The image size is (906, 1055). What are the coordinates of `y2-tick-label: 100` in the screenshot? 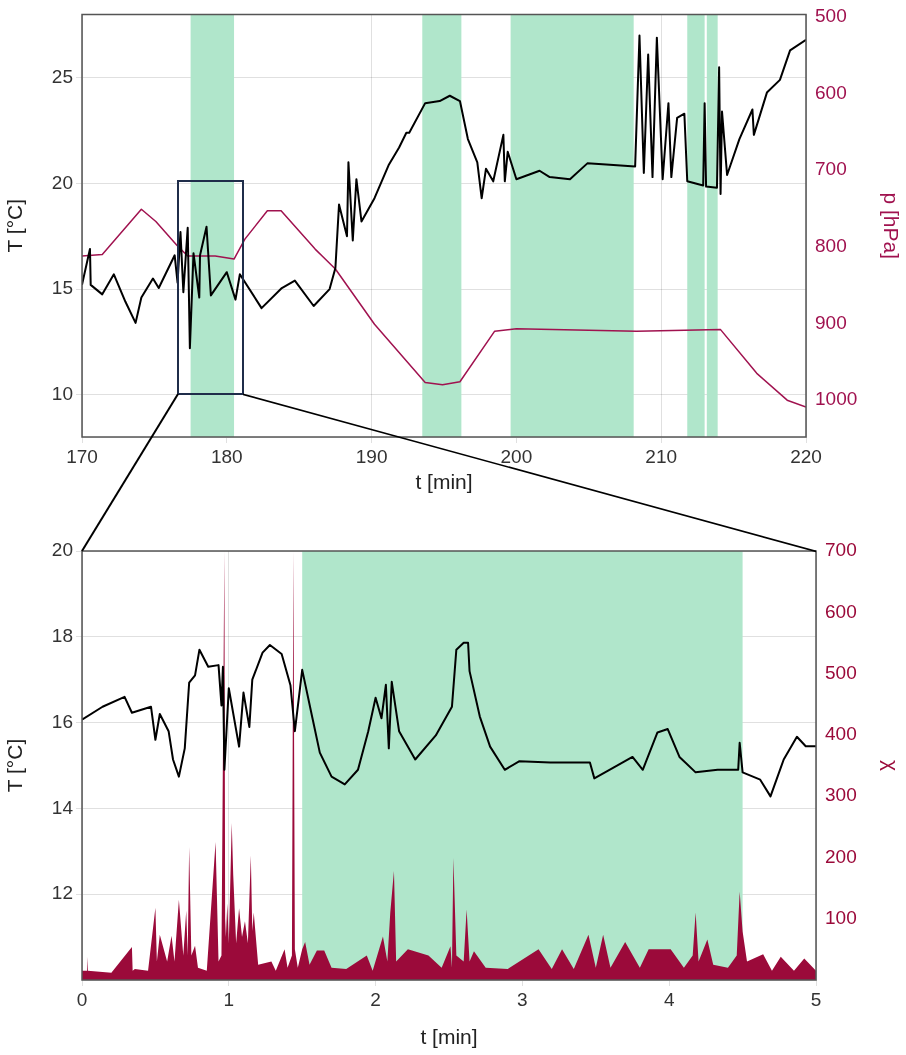 It's located at (841, 917).